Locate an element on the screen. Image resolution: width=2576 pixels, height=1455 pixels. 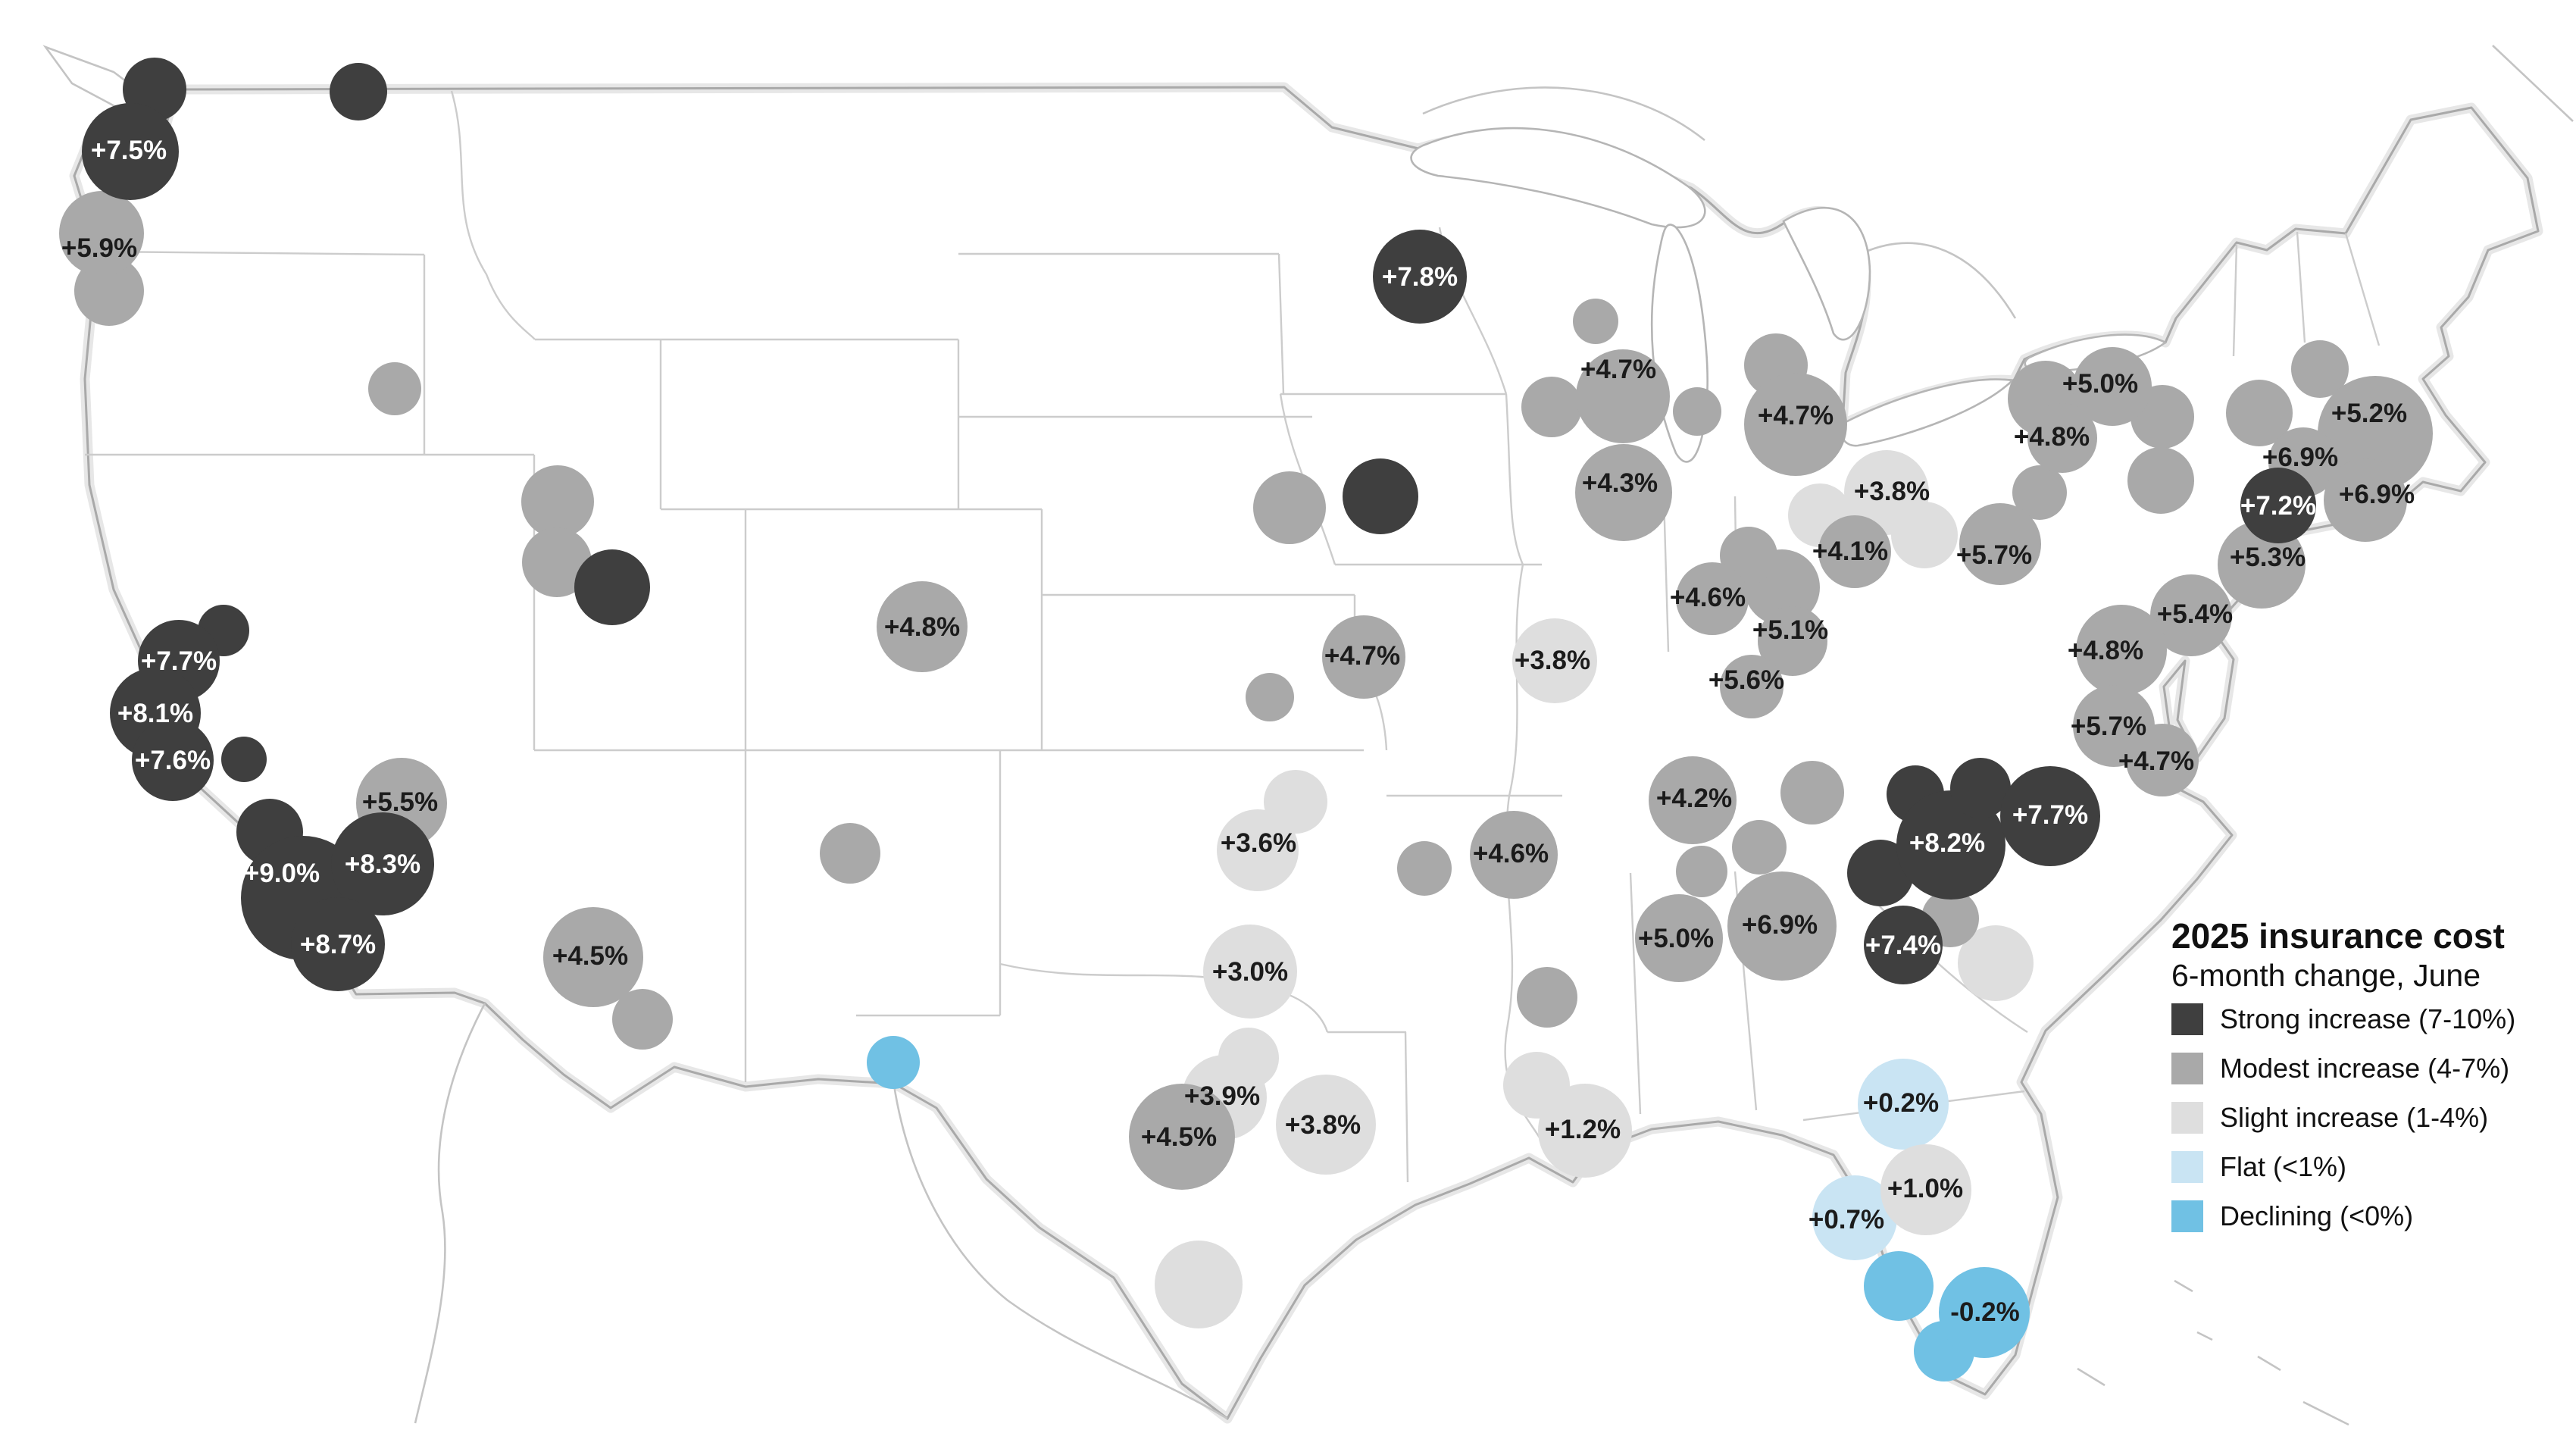
bubble-value-label: +4.3% is located at coordinates (1620, 483).